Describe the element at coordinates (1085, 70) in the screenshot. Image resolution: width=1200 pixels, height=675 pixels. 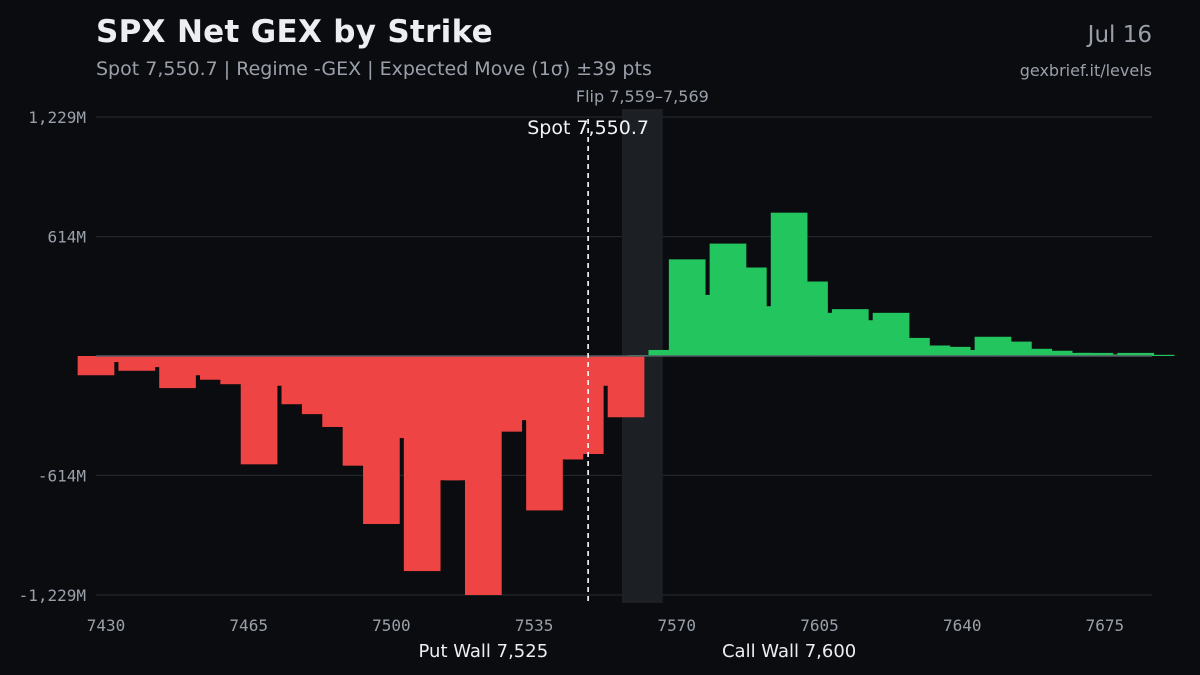
I see `source-label: gexbrief.it/levels` at that location.